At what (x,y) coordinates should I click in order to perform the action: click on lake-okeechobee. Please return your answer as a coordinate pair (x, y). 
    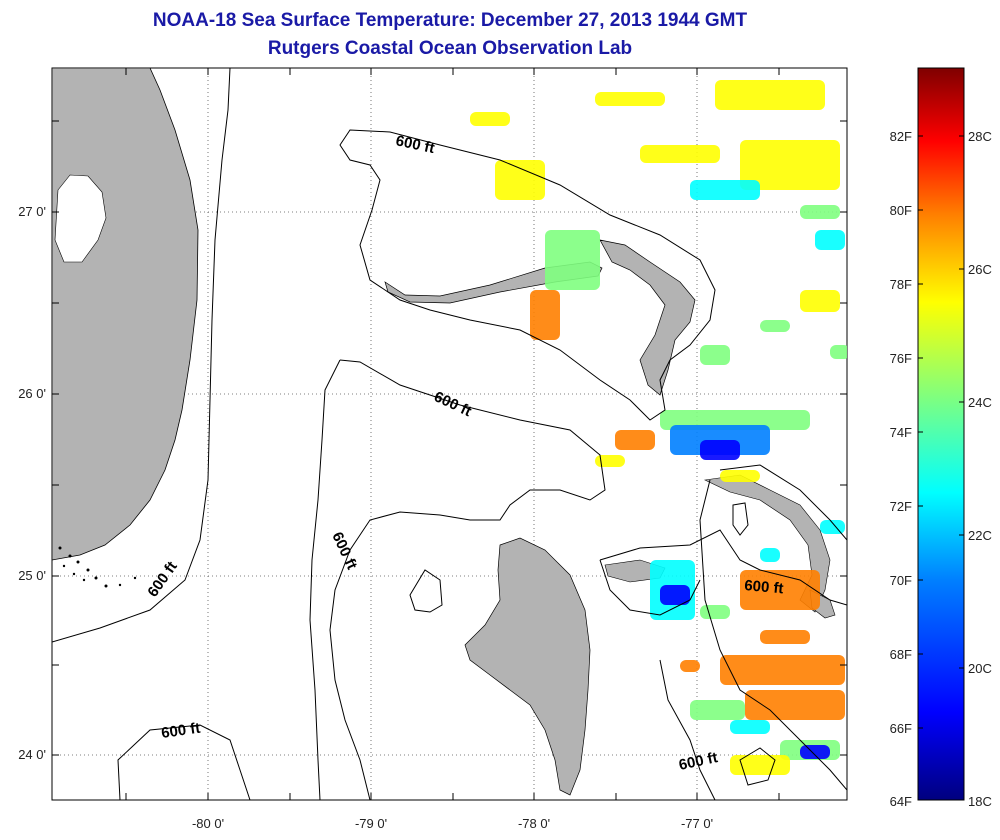
    Looking at the image, I should click on (80, 218).